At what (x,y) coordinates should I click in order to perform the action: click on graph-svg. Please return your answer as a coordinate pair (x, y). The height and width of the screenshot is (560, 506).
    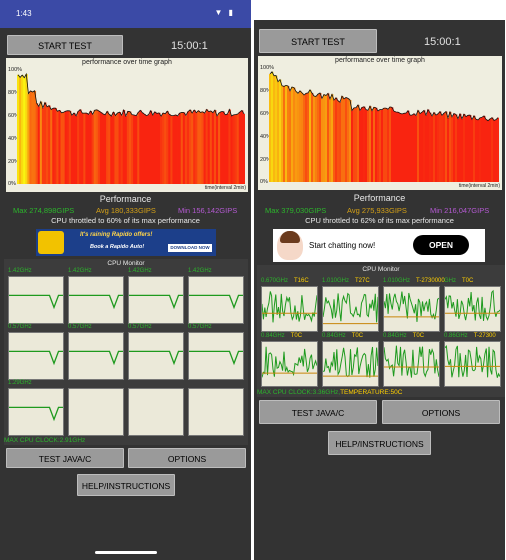
    Looking at the image, I should click on (131, 128).